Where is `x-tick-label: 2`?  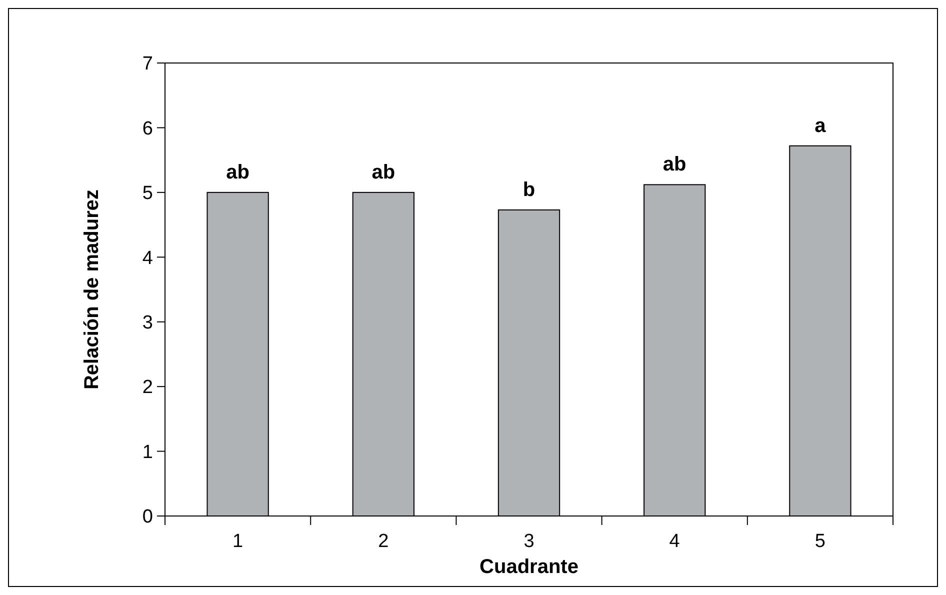 x-tick-label: 2 is located at coordinates (383, 541).